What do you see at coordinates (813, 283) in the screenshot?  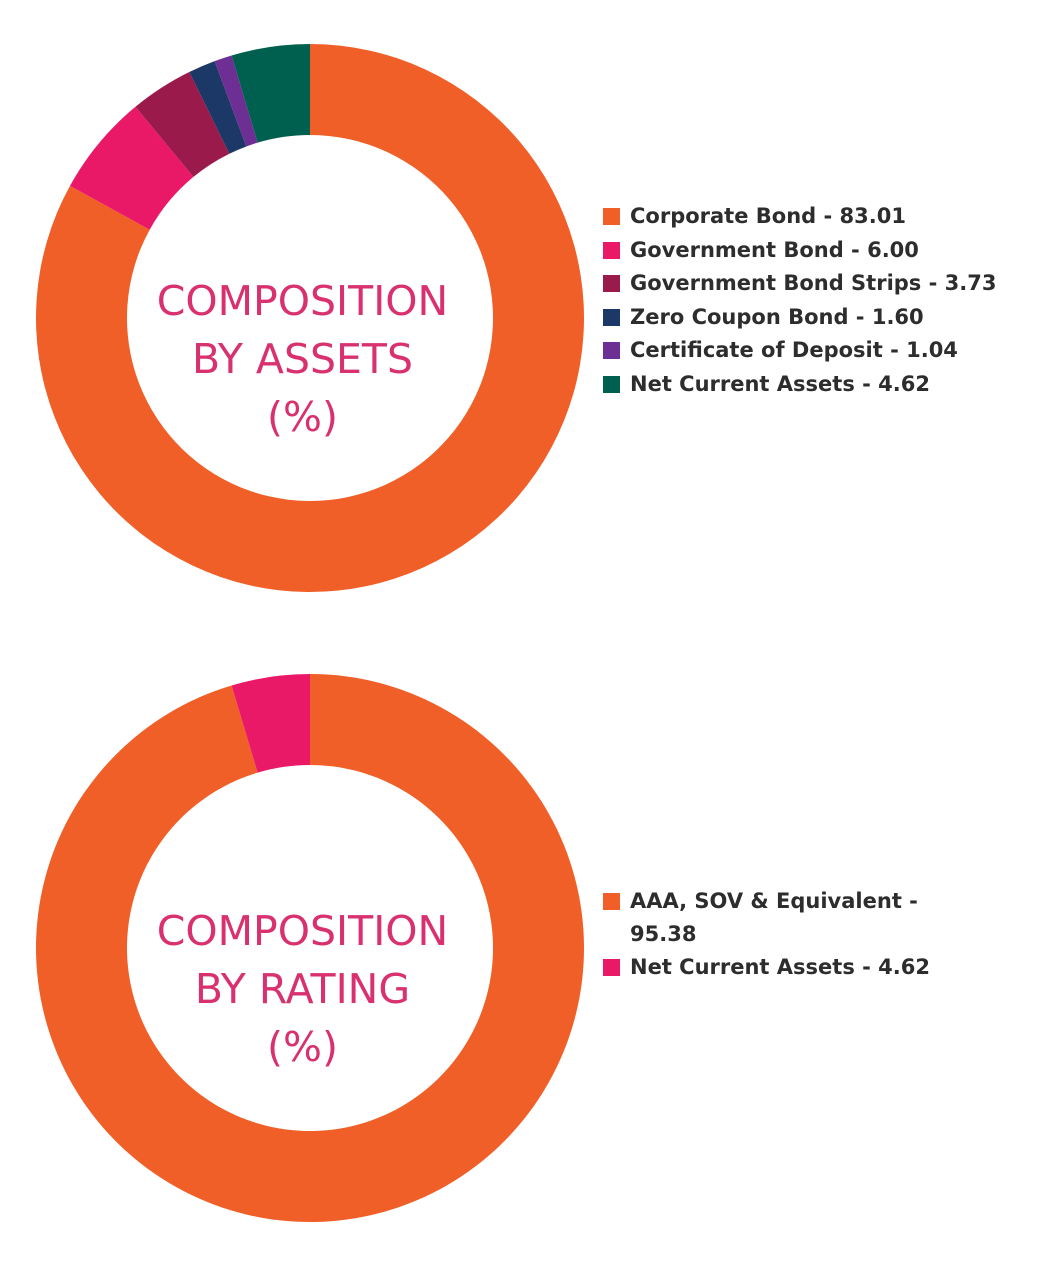 I see `legend-label: Government Bond Strips - 3.73` at bounding box center [813, 283].